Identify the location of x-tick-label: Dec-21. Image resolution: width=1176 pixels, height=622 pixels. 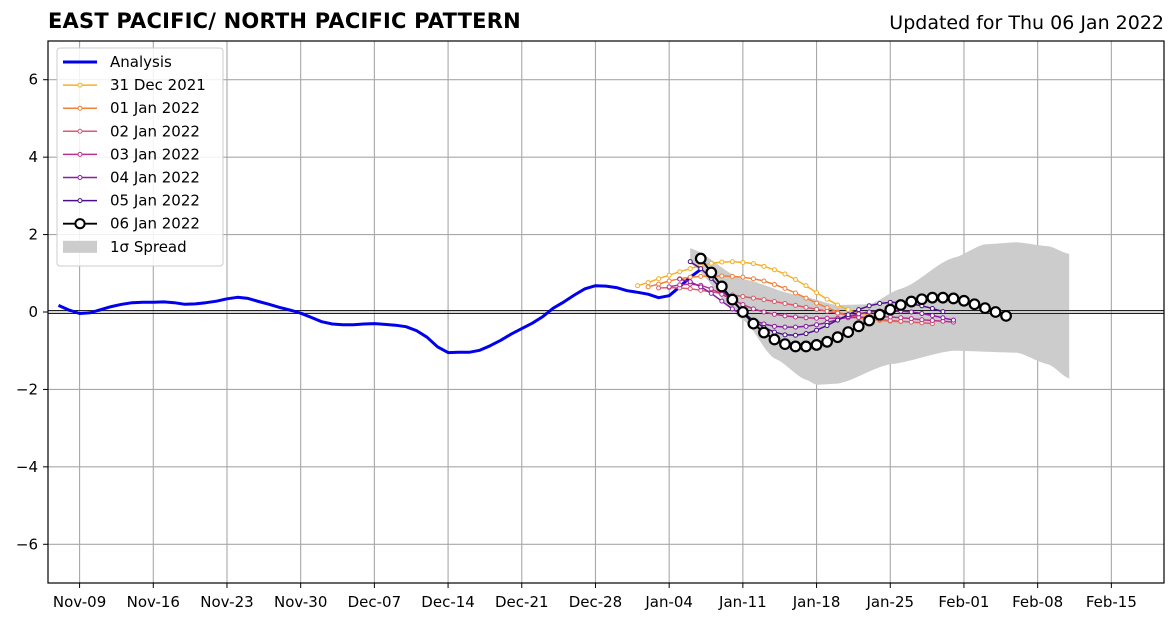
(522, 602).